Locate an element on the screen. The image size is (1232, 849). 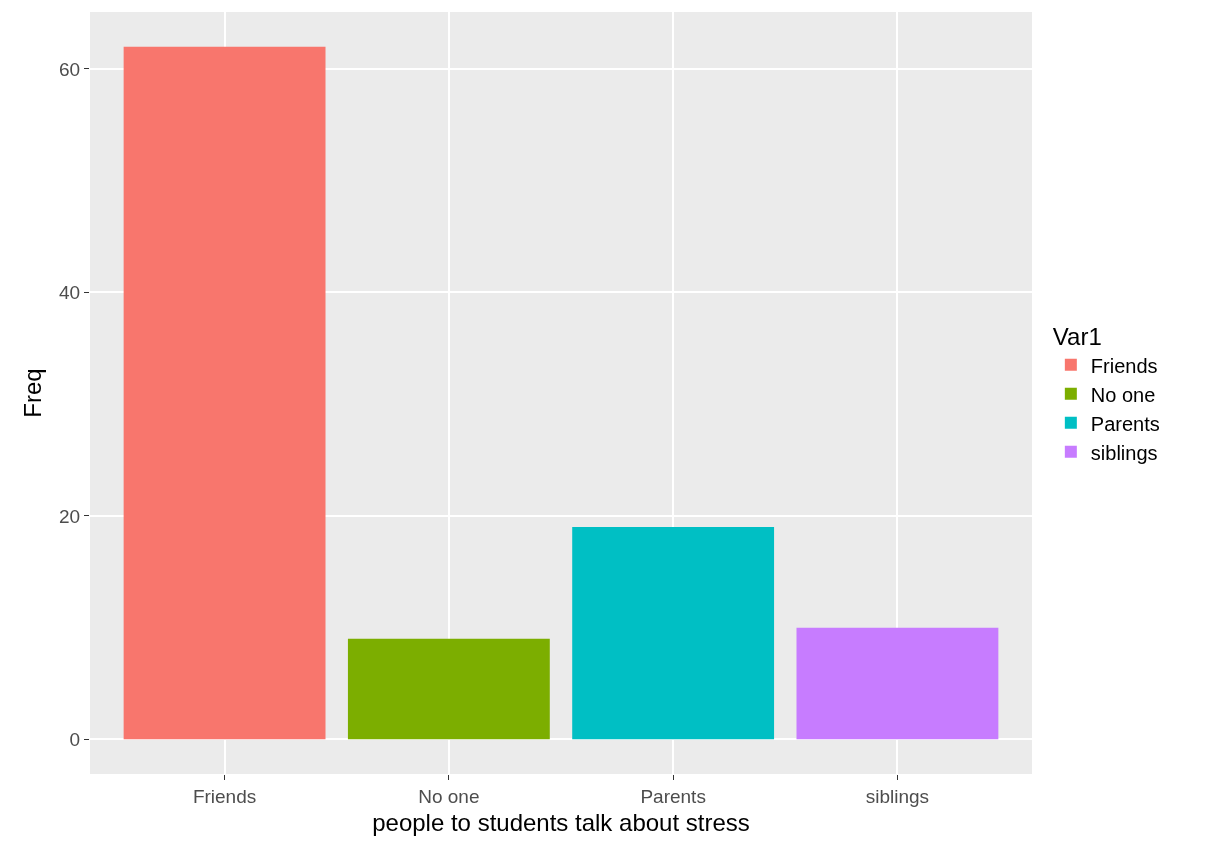
x-tick-label: siblings is located at coordinates (897, 796).